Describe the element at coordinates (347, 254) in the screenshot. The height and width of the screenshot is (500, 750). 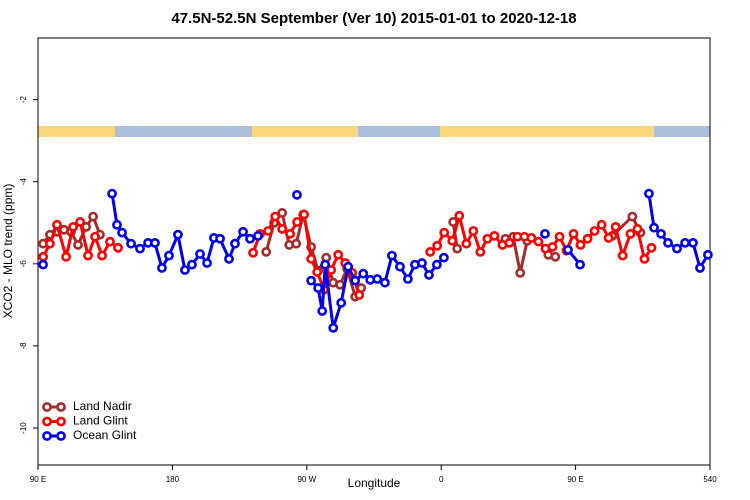
I see `series-line` at that location.